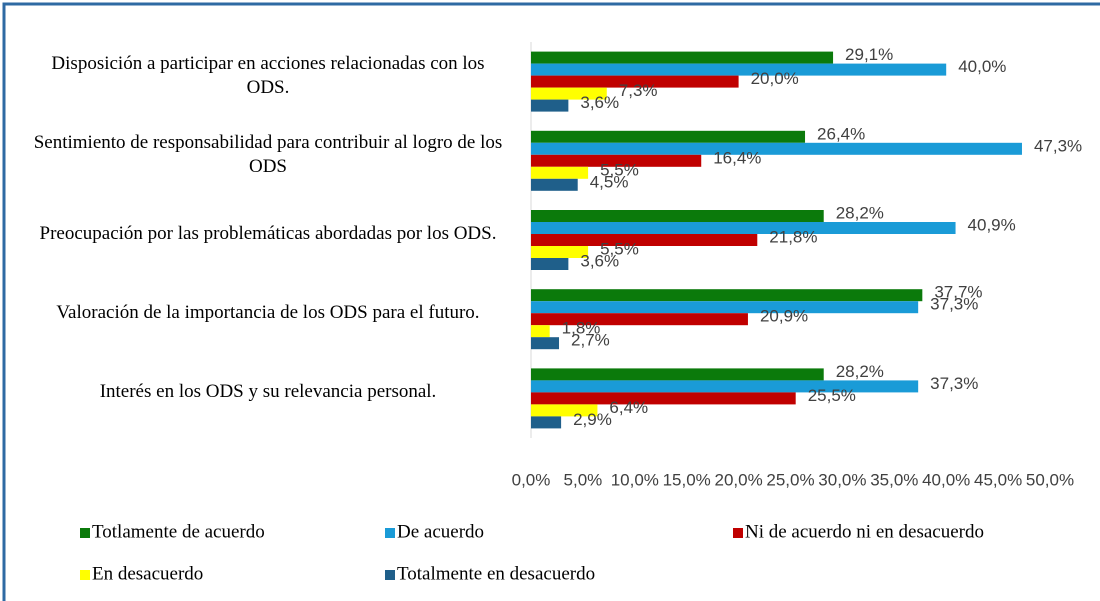  I want to click on x-tick-label: 35,0%, so click(894, 479).